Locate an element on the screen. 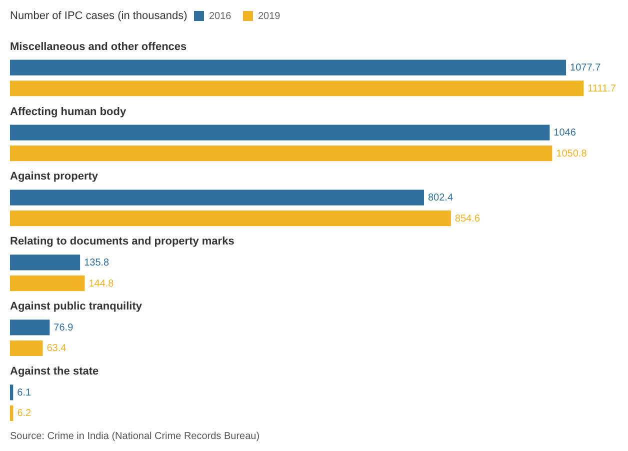 This screenshot has height=451, width=628. data-label: 135.8 is located at coordinates (97, 262).